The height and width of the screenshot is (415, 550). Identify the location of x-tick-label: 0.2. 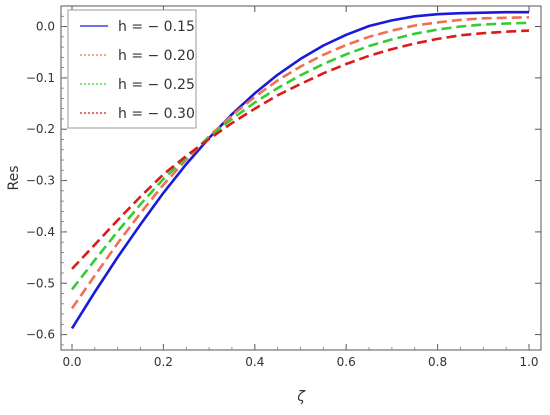
(163, 362).